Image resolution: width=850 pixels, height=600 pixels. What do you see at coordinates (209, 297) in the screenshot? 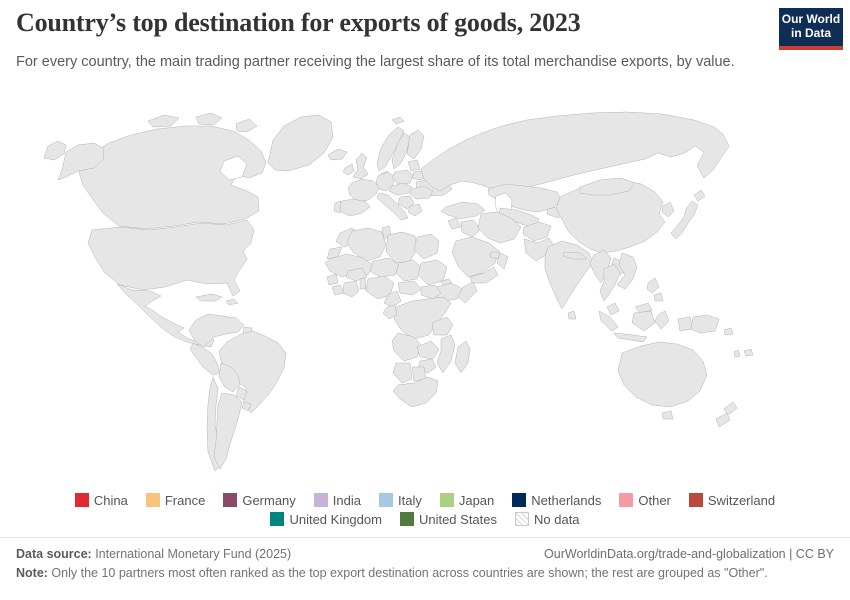
I see `country-cuba` at bounding box center [209, 297].